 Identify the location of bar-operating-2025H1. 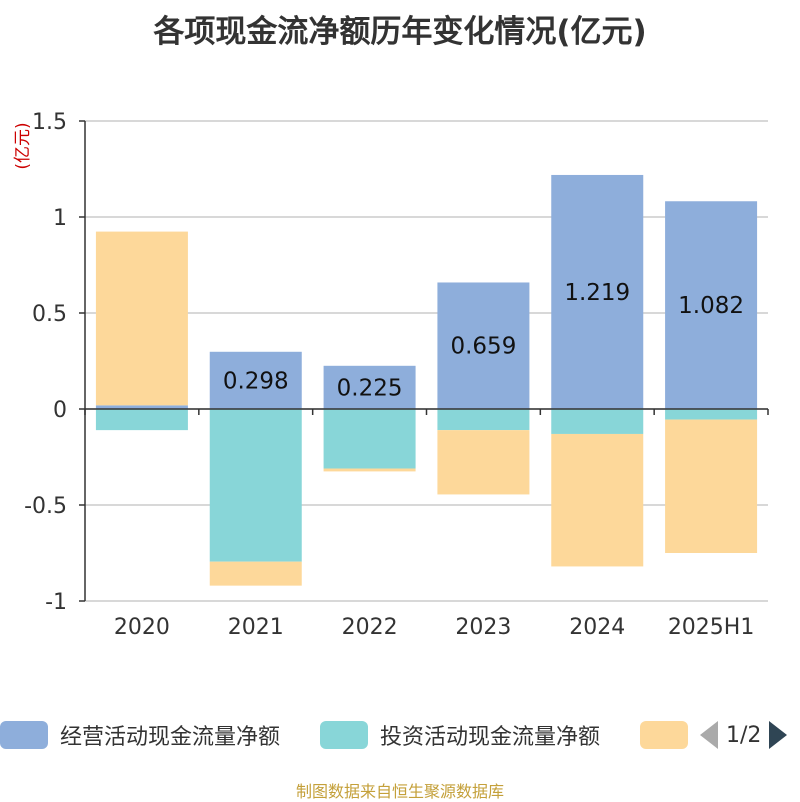
(711, 305).